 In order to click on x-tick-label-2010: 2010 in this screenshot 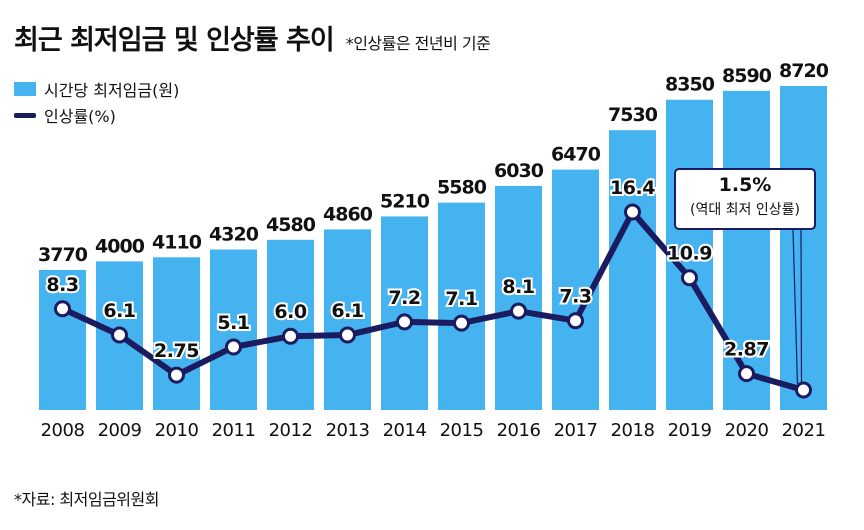, I will do `click(177, 430)`.